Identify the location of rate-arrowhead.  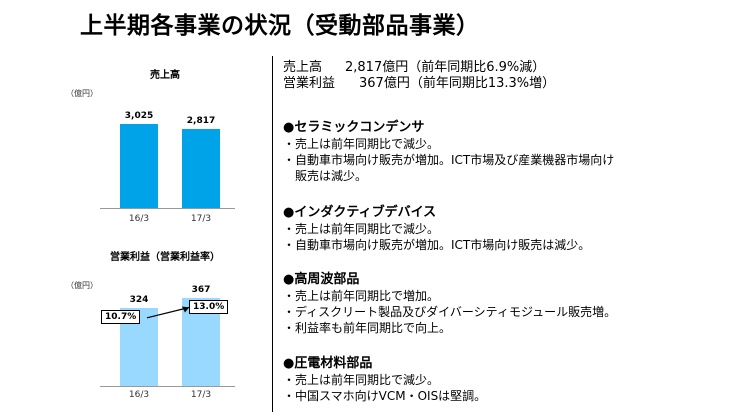
(185, 309).